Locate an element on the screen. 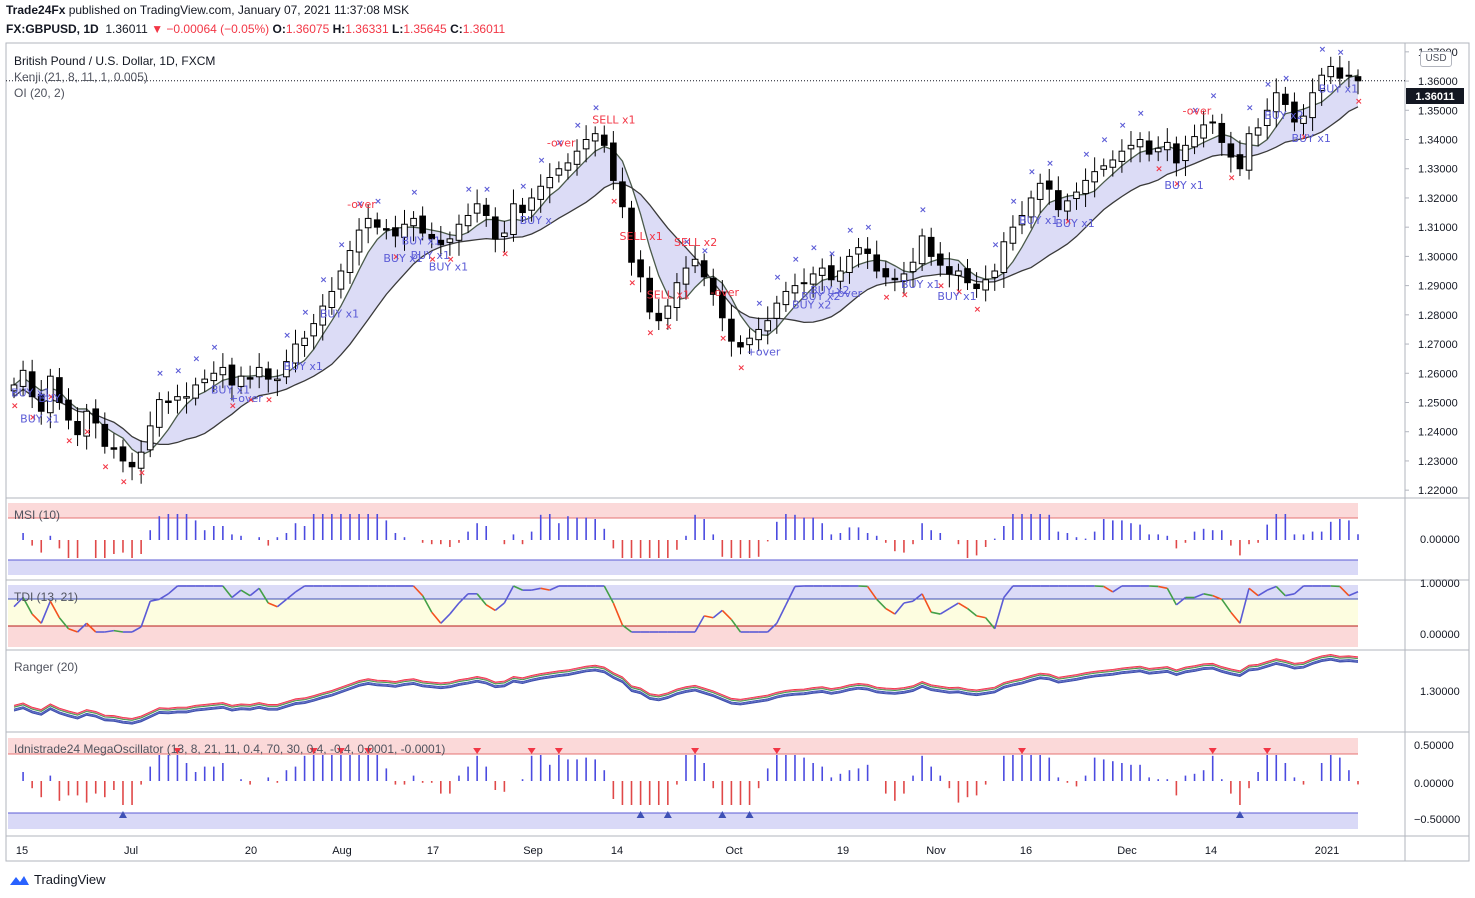 The image size is (1475, 898). time-axis: 15 Jul 20 Aug 17 Sep 14 Oct 19 Nov 16 Dec 14 2021 is located at coordinates (677, 851).